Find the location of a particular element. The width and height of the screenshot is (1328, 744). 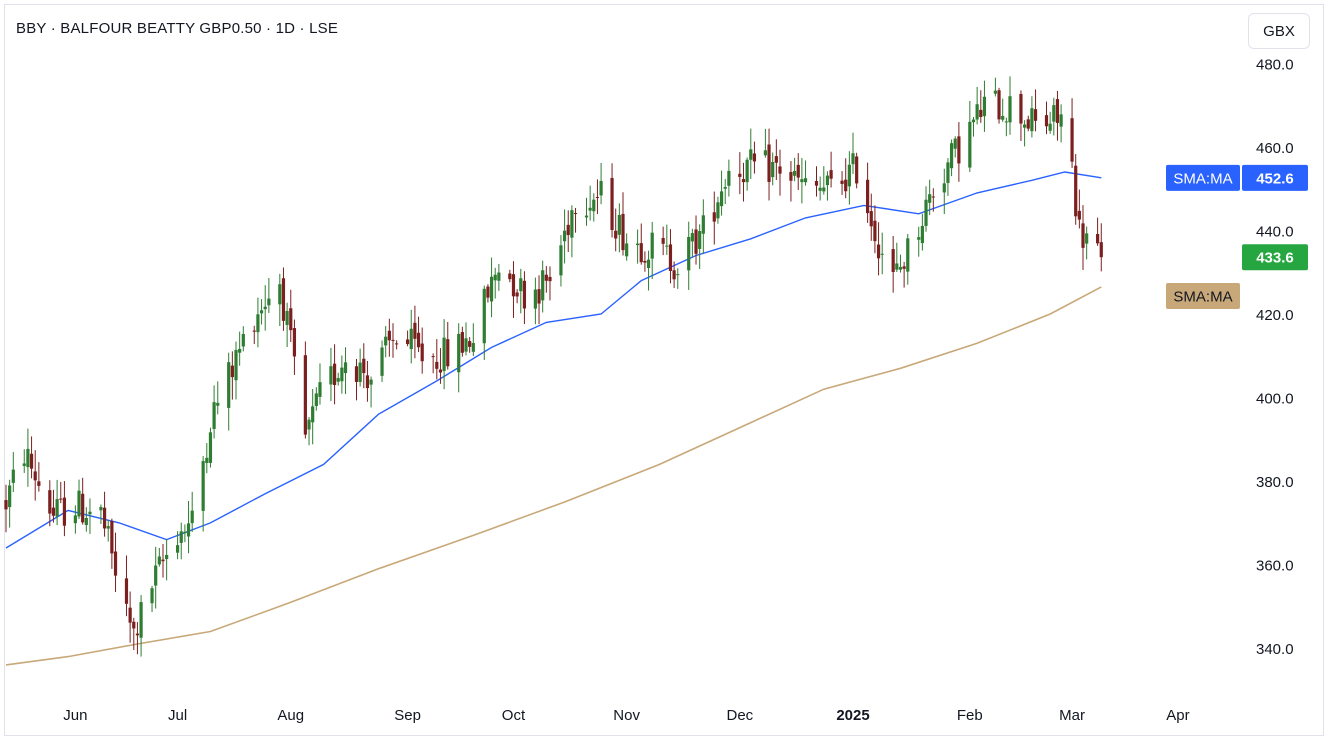

x-tick-label: Jun is located at coordinates (75, 715).